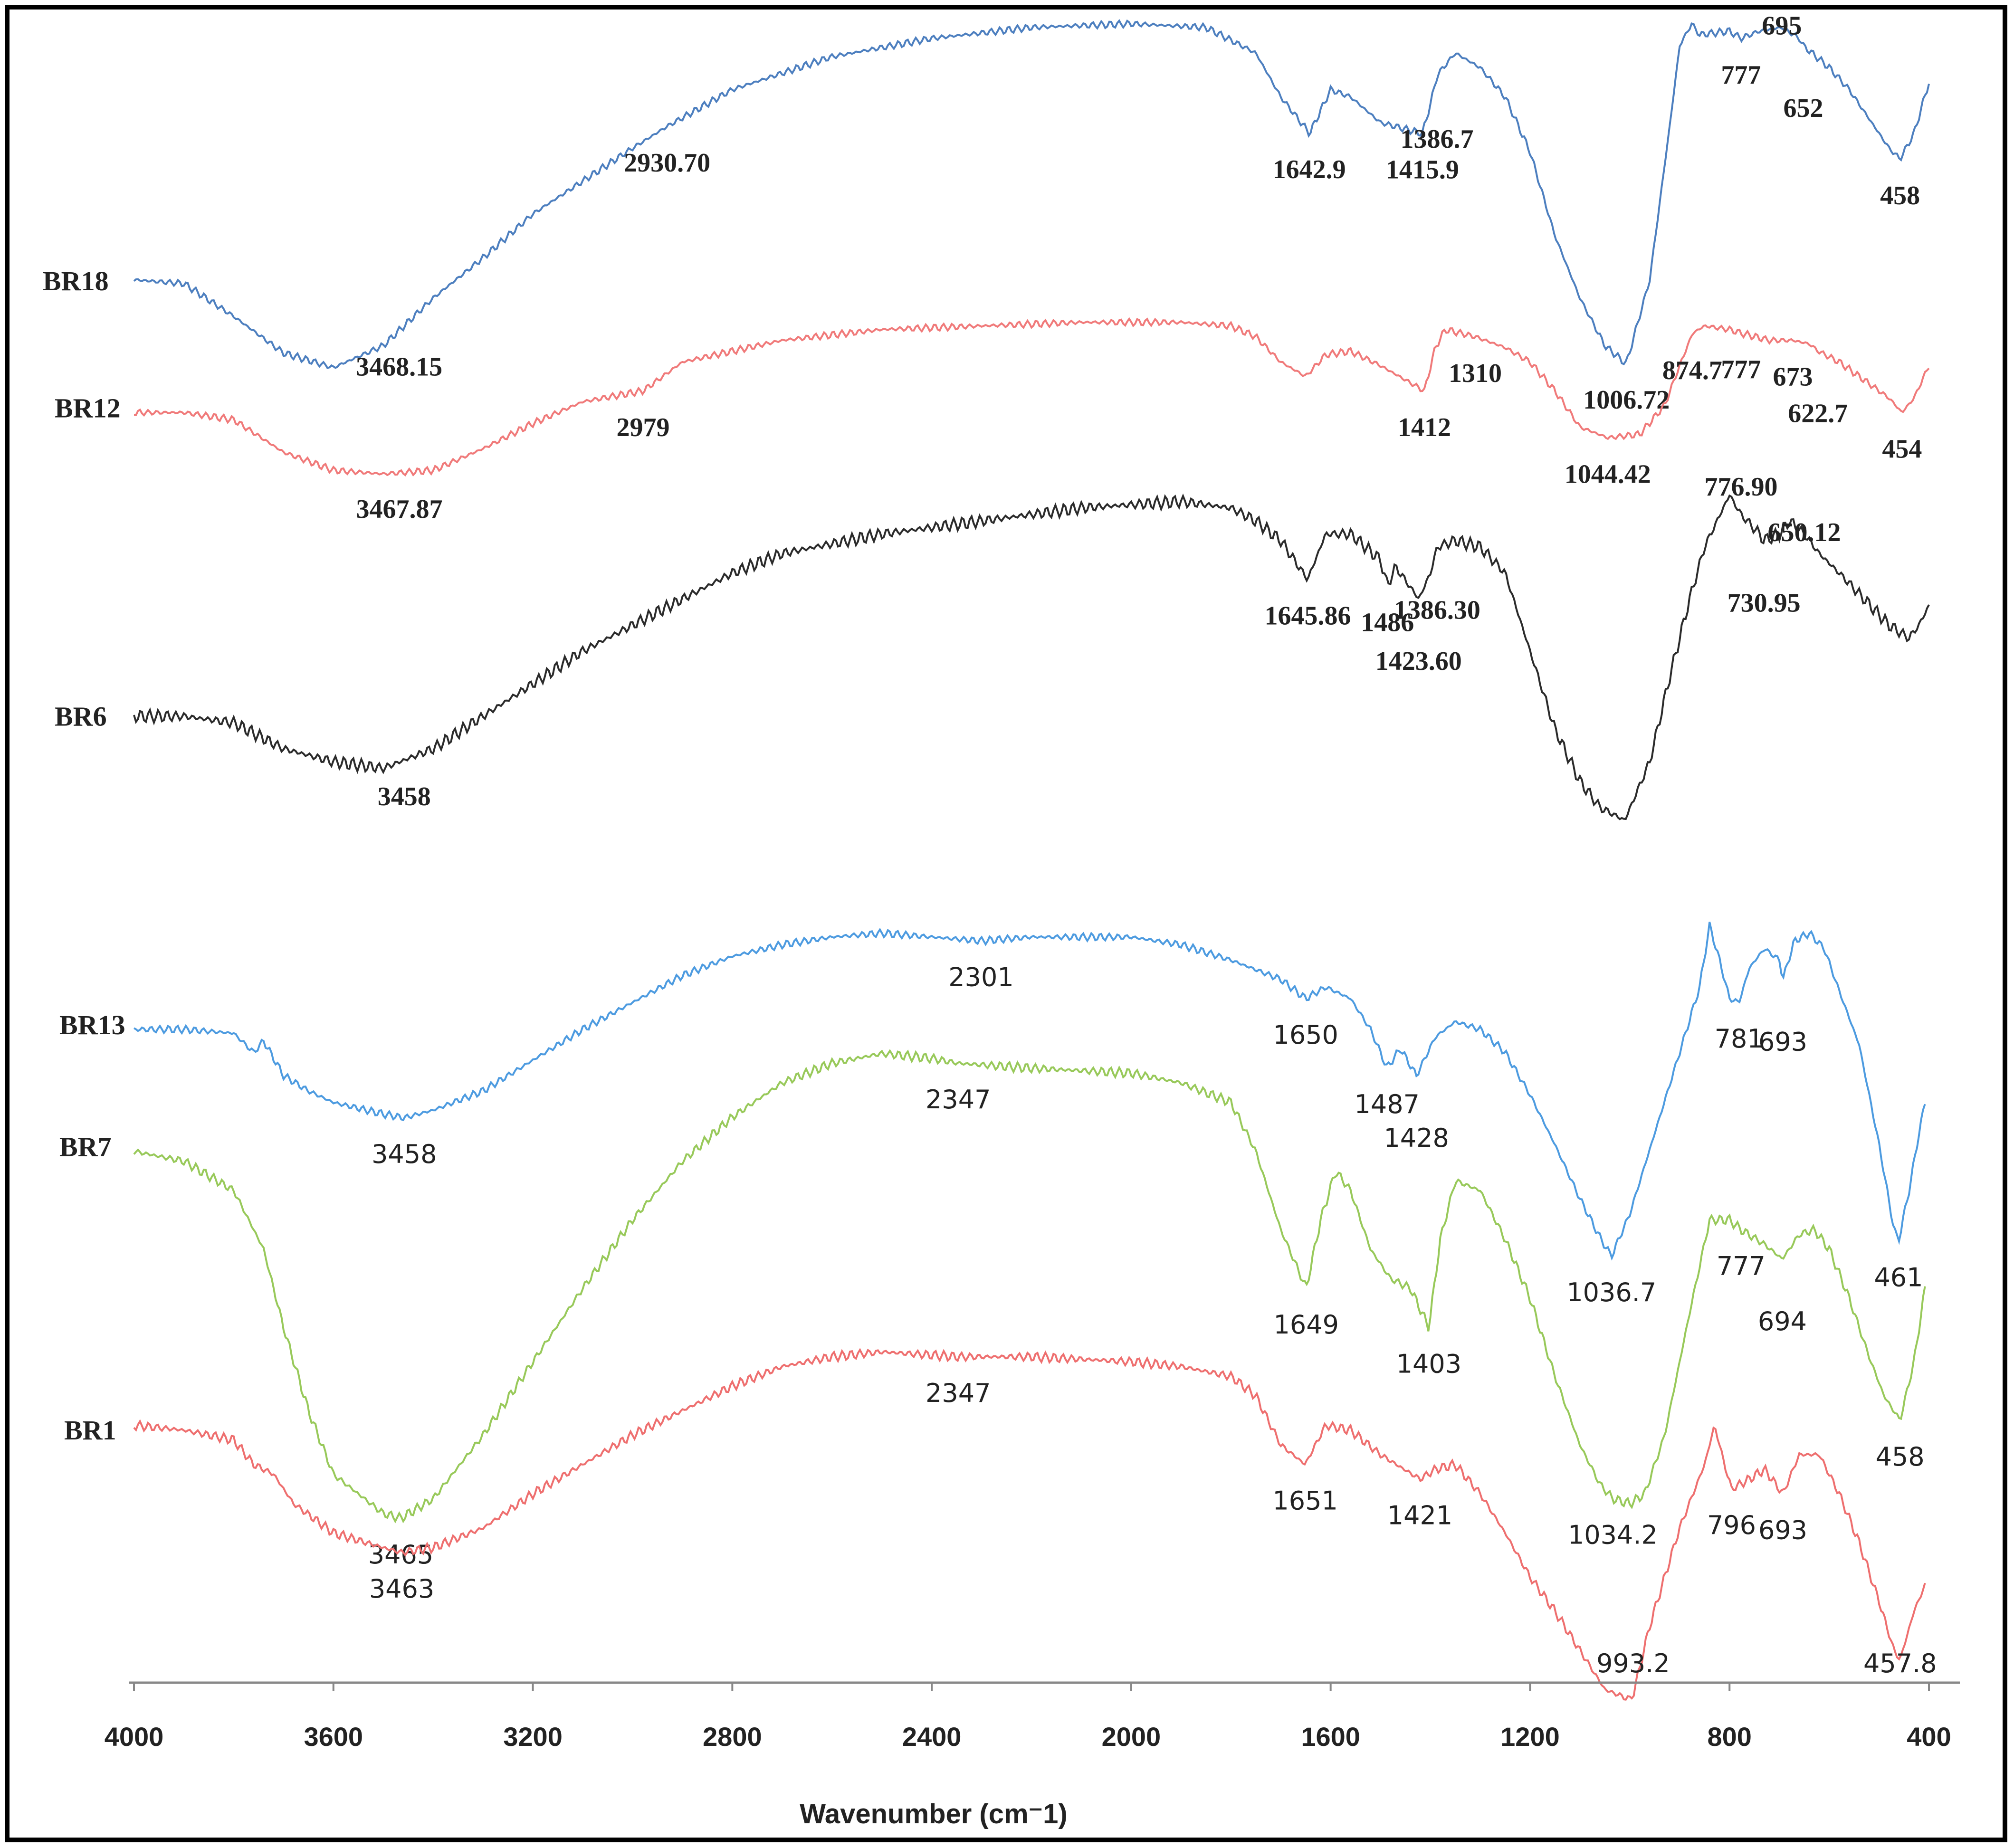 This screenshot has width=2014, height=1848. Describe the element at coordinates (1418, 662) in the screenshot. I see `peak-label-br6-3: 1423.60` at that location.